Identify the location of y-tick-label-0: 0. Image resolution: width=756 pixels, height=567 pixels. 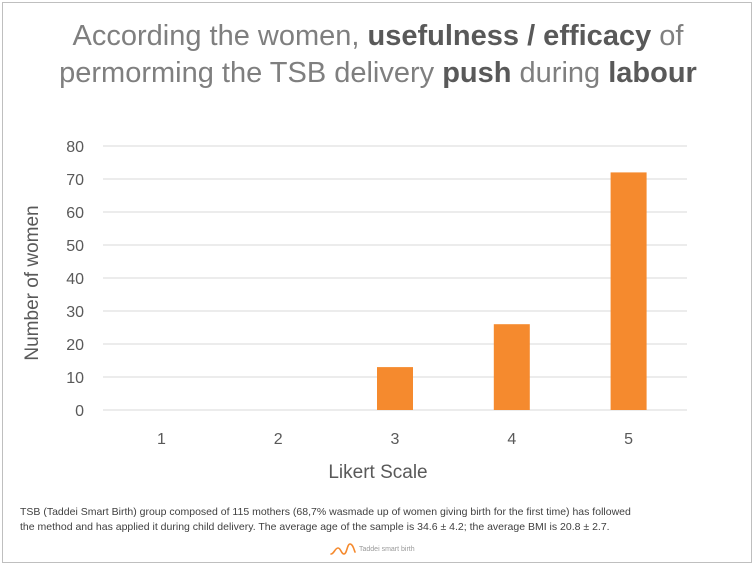
(79, 411).